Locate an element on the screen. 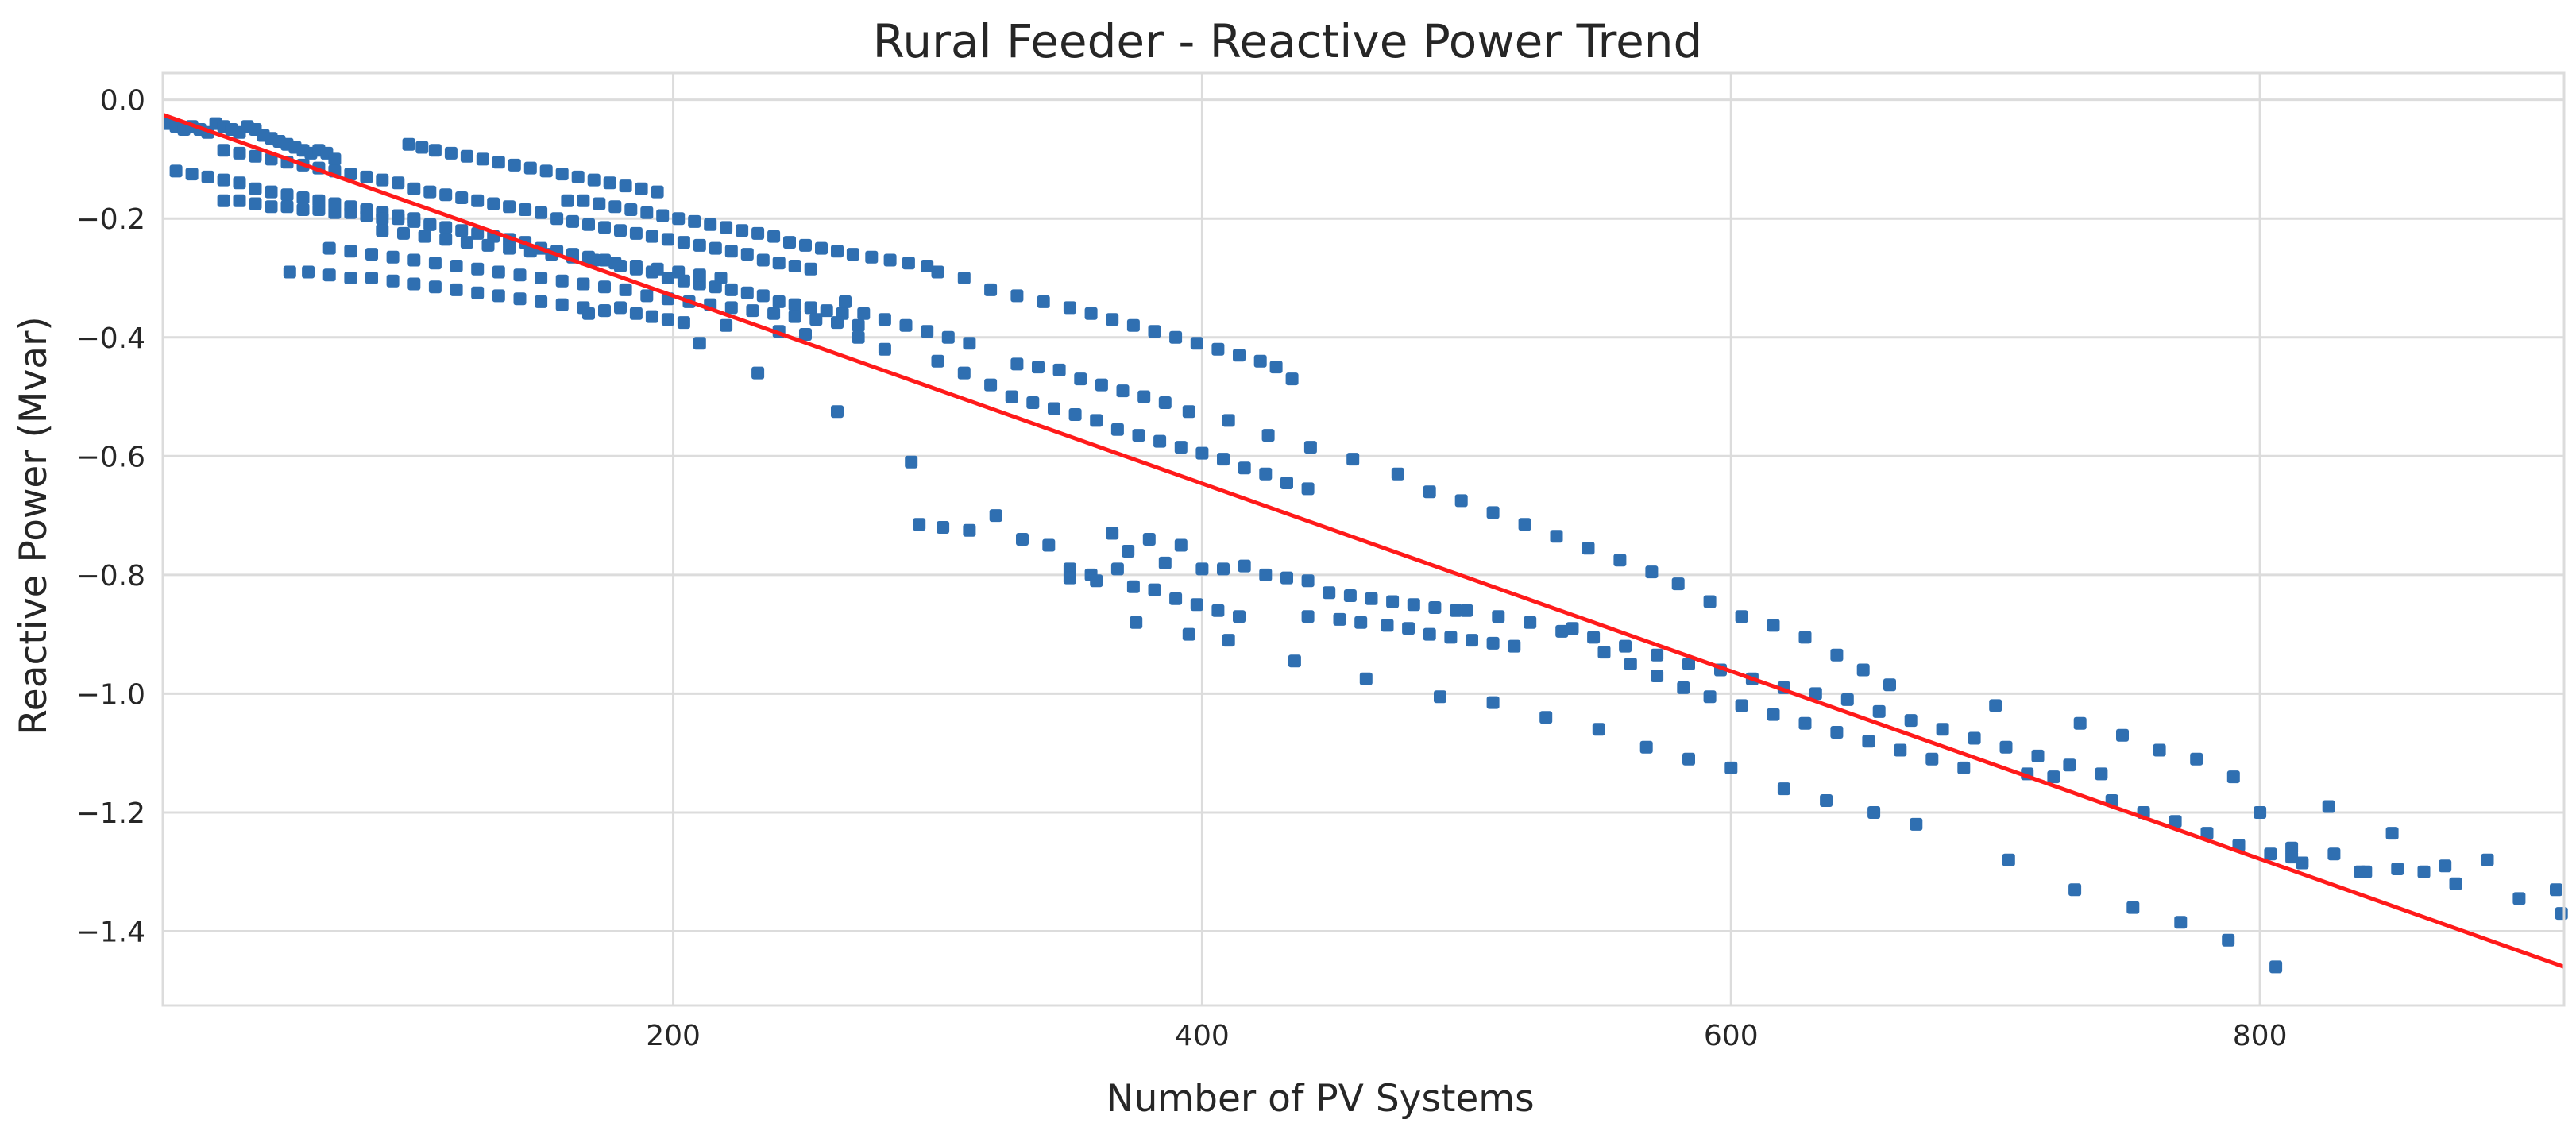  y-tick-label: 0.0 is located at coordinates (122, 101).